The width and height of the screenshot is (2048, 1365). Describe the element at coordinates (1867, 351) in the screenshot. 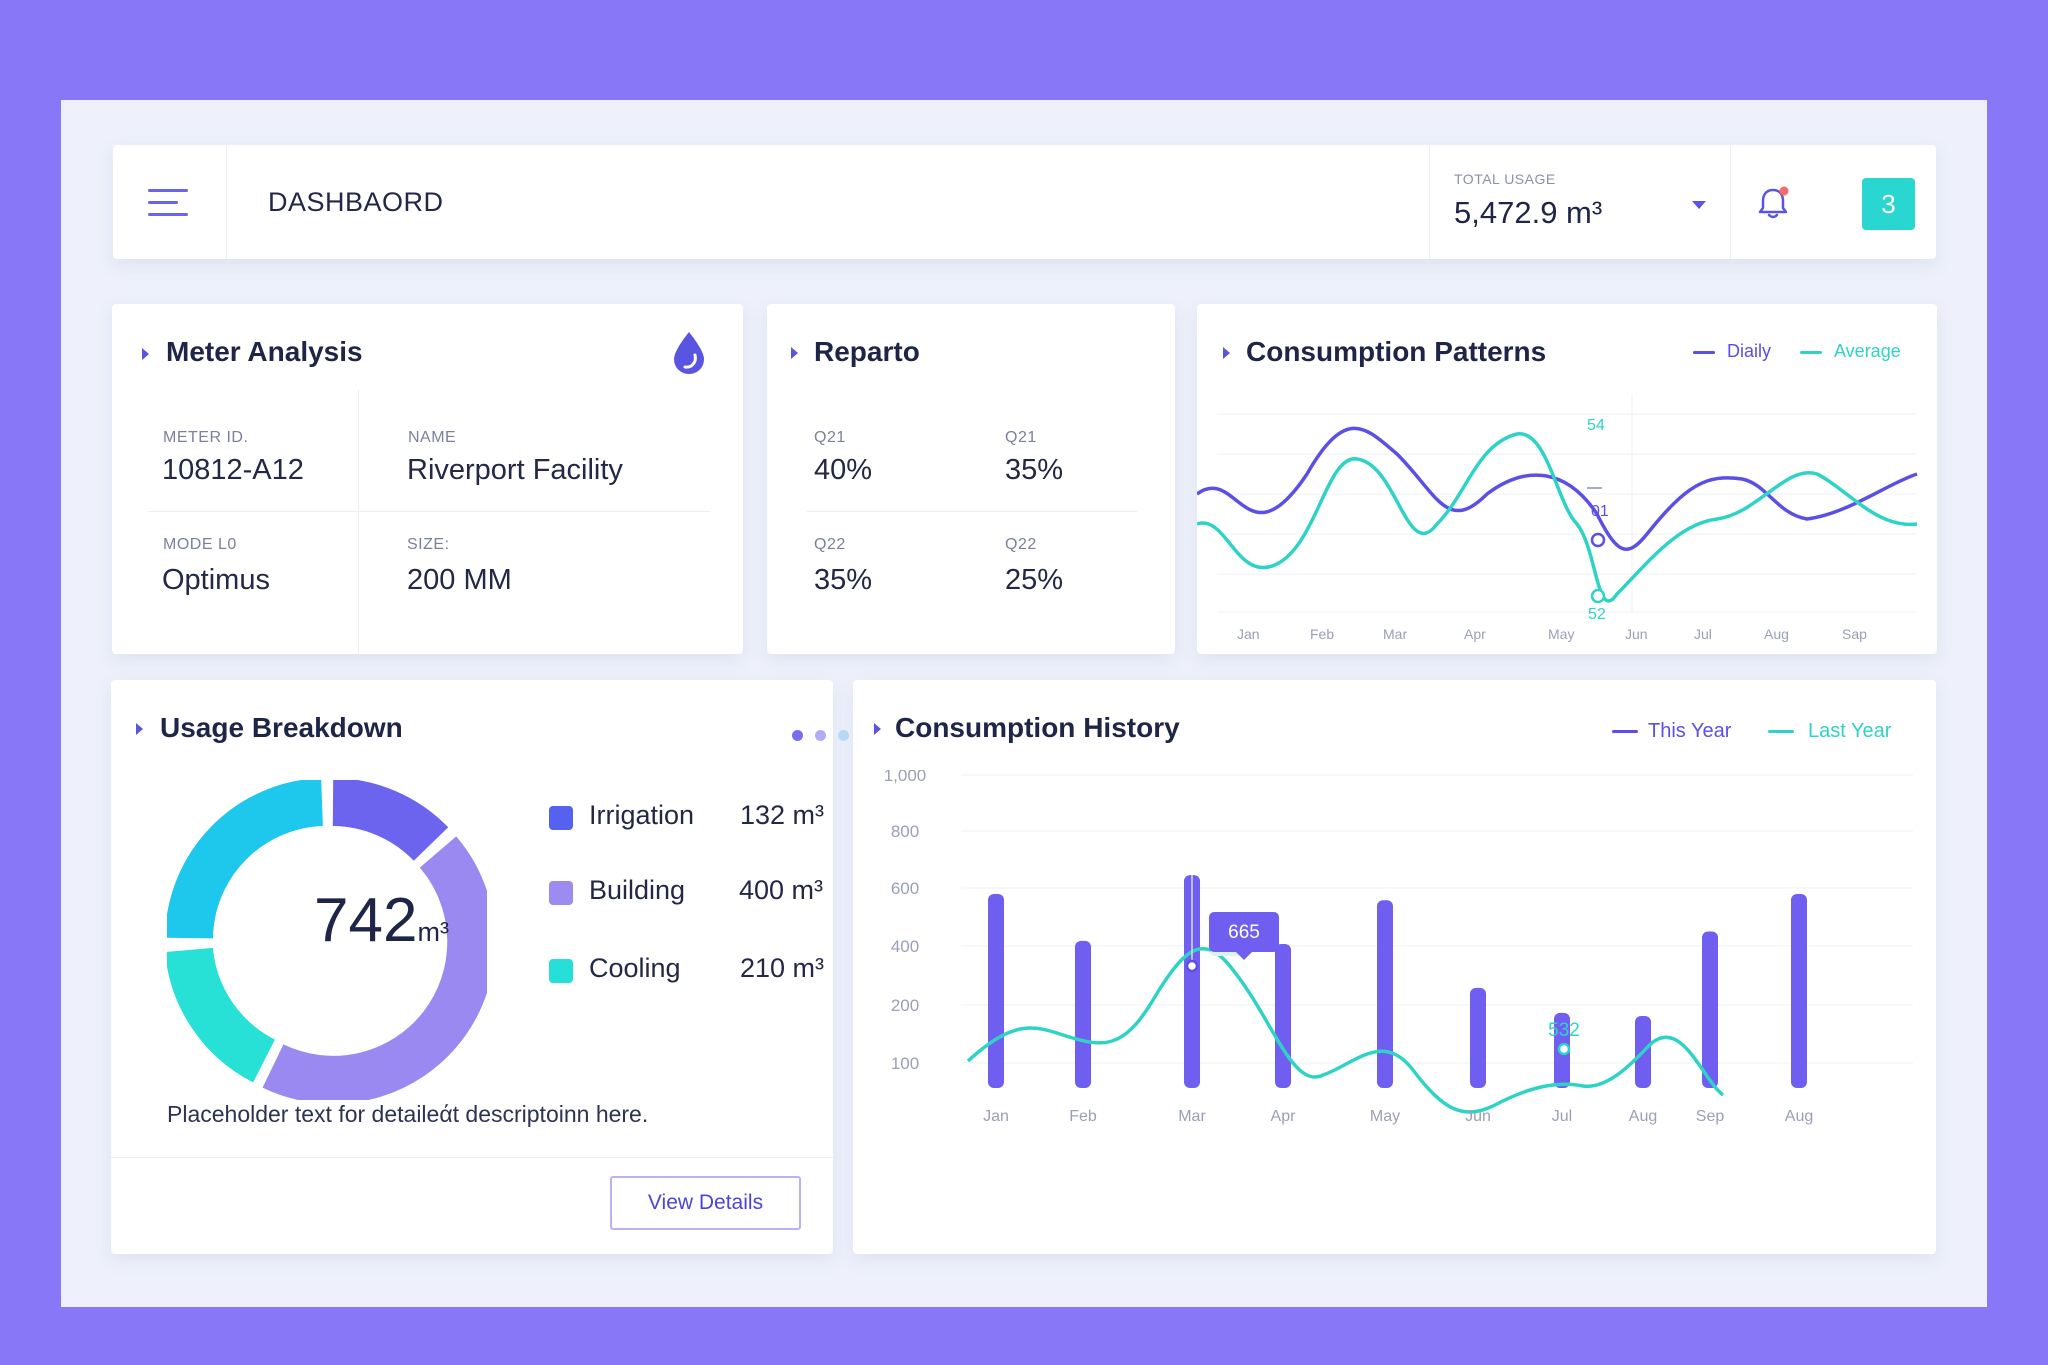

I see `legend-average: Average` at that location.